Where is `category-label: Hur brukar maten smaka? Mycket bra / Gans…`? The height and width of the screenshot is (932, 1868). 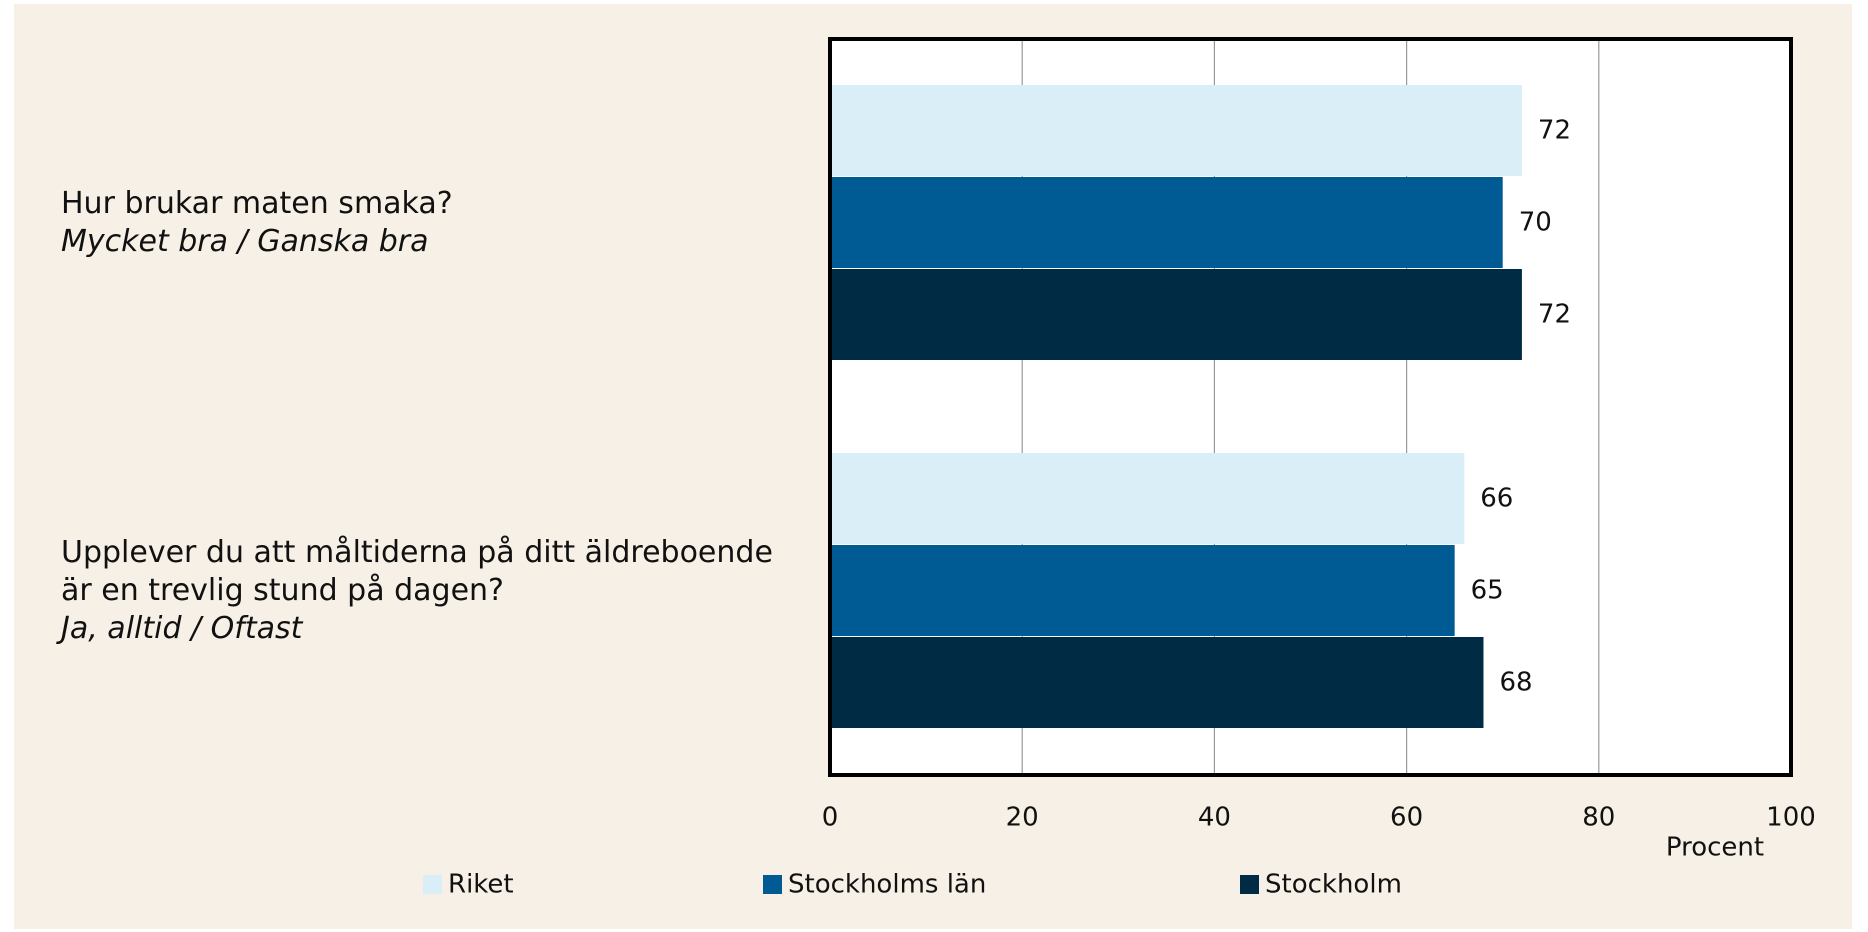 category-label: Hur brukar maten smaka? Mycket bra / Gans… is located at coordinates (431, 223).